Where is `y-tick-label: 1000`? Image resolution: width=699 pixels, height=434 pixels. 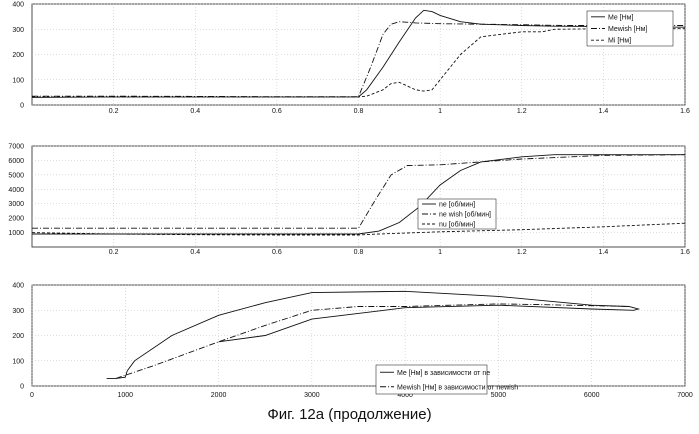
y-tick-label: 1000 is located at coordinates (16, 233).